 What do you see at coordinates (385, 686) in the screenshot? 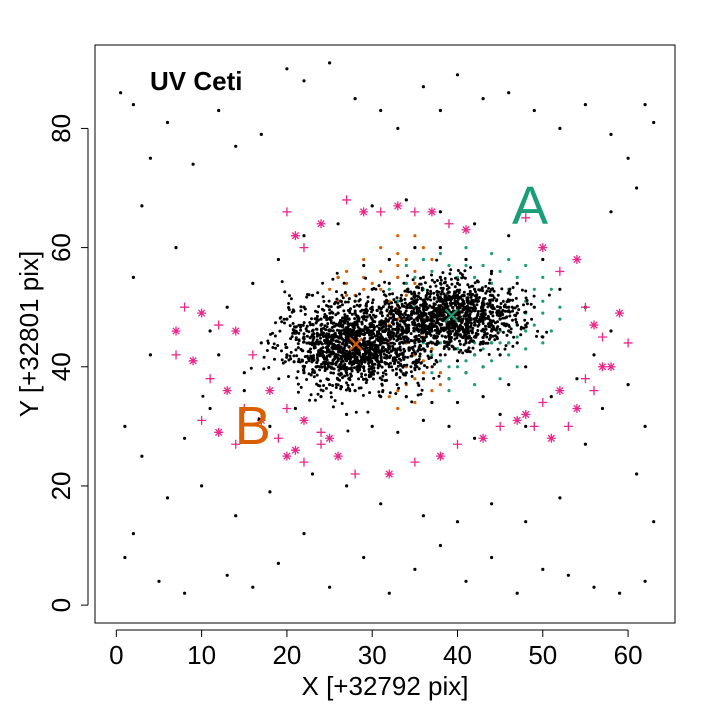
I see `x-axis-title: X [+32792 pix]` at bounding box center [385, 686].